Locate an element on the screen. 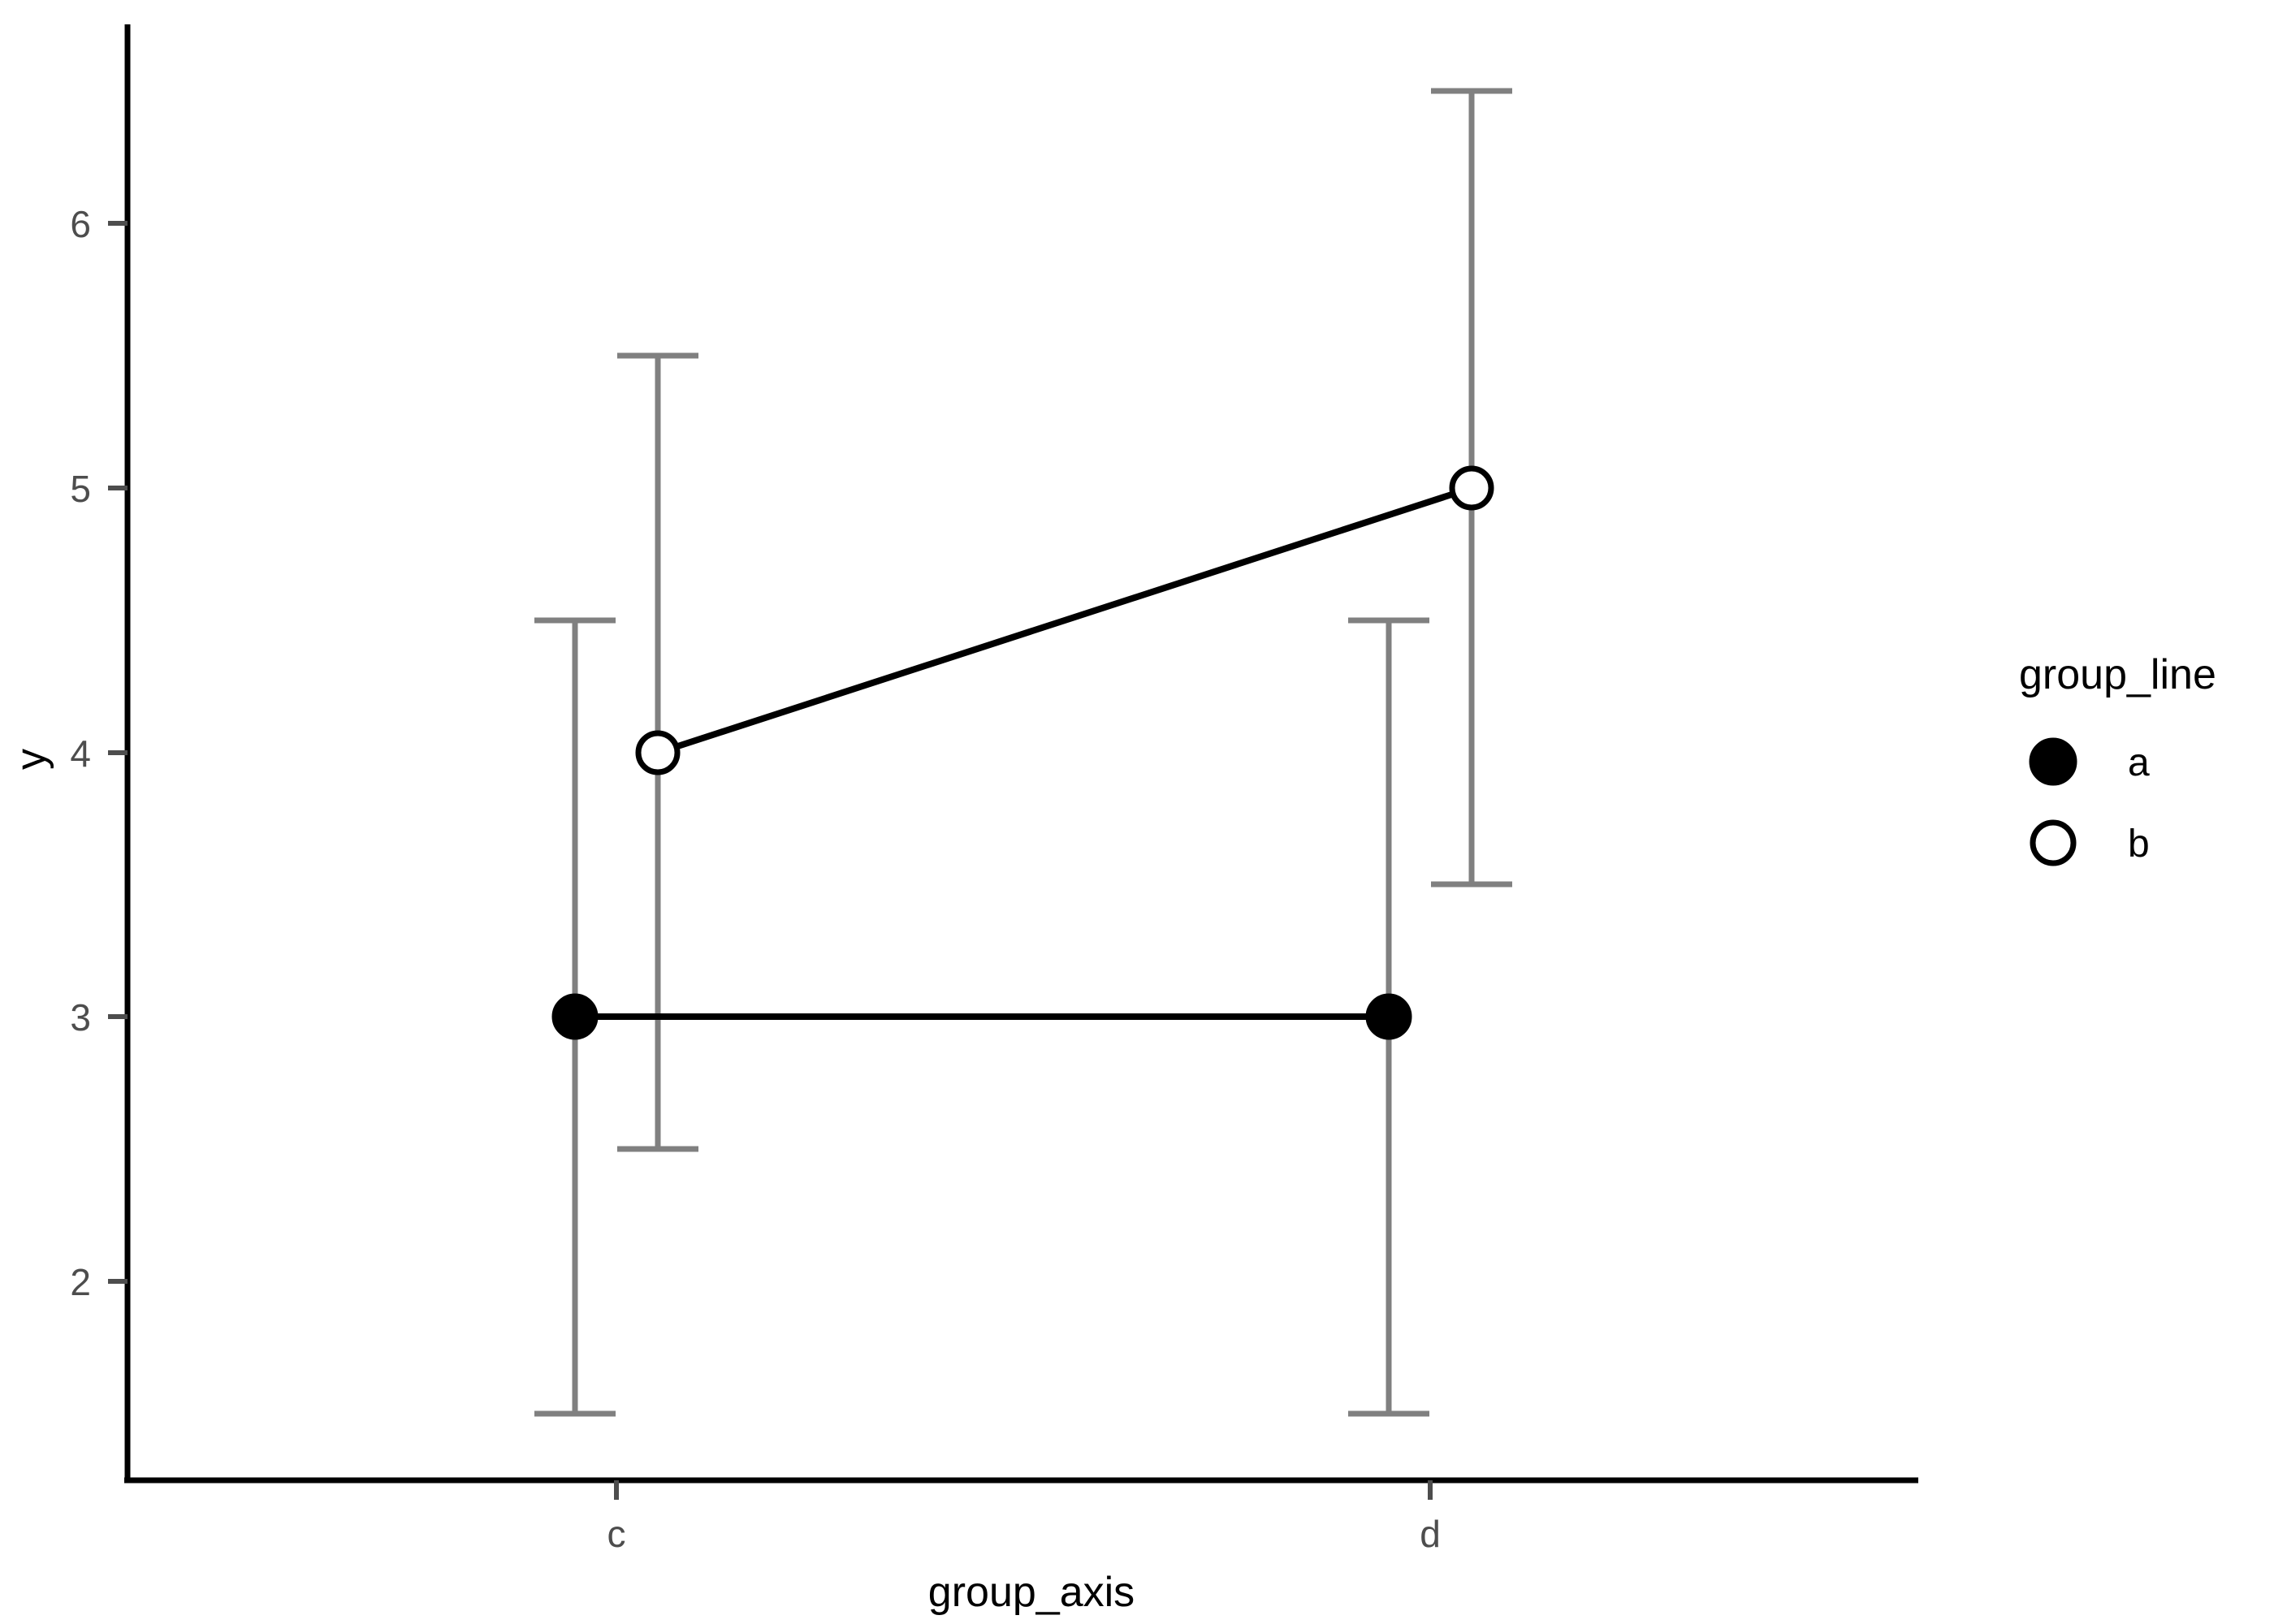  data-points-group is located at coordinates (1023, 753).